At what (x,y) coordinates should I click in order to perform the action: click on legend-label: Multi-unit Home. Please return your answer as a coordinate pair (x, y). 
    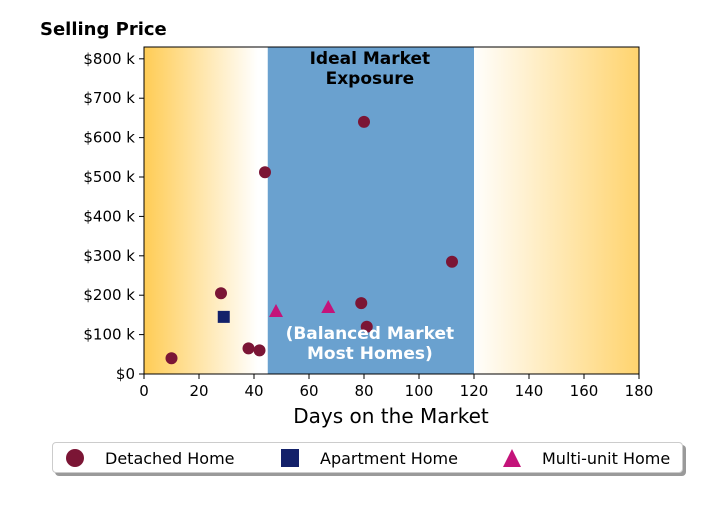
    Looking at the image, I should click on (606, 458).